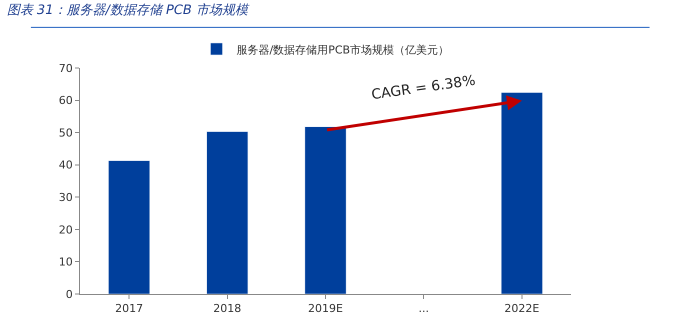  What do you see at coordinates (69, 294) in the screenshot?
I see `y-tick-label: 0` at bounding box center [69, 294].